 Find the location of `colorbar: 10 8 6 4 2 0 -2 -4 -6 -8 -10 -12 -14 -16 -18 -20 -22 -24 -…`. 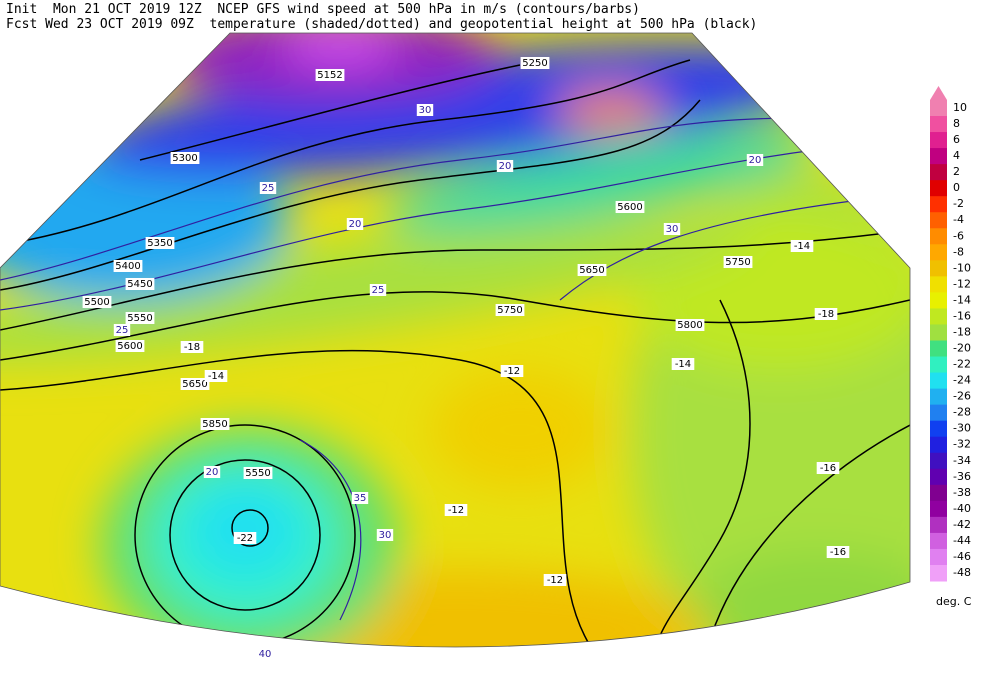

colorbar: 10 8 6 4 2 0 -2 -4 -6 -8 -10 -12 -14 -16 -18 -20 -22 -24 -… is located at coordinates (950, 334).